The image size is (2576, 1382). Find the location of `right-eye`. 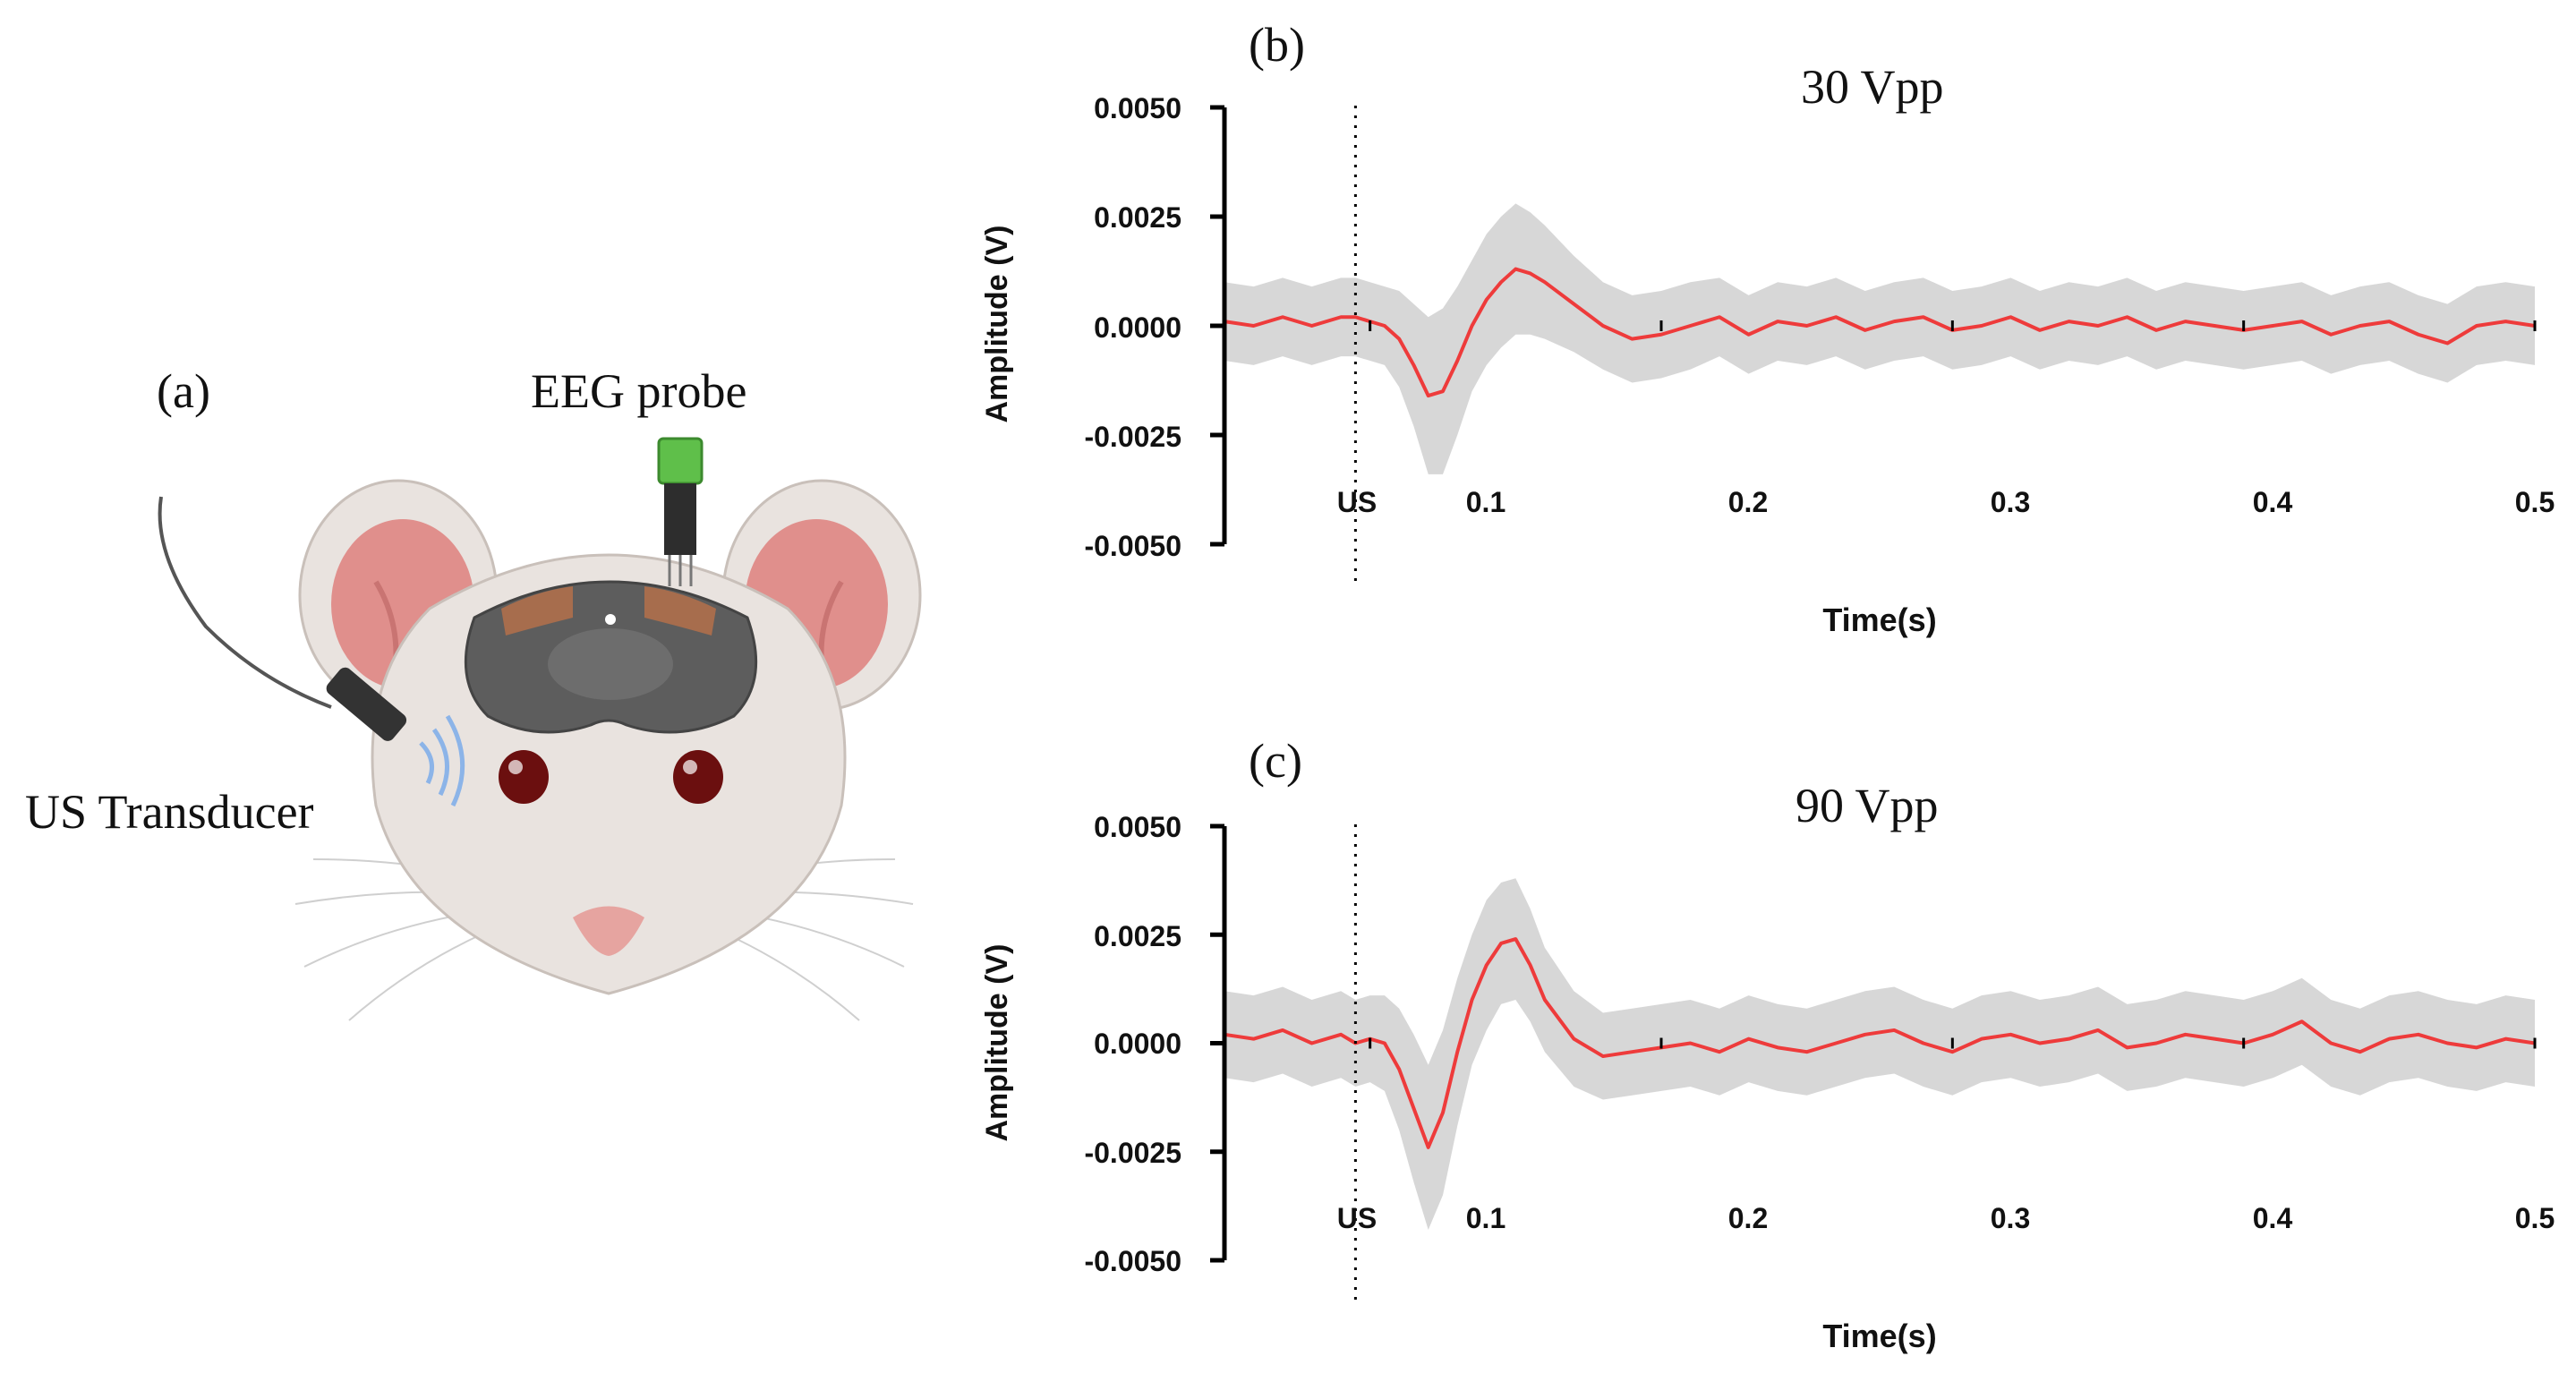

right-eye is located at coordinates (698, 777).